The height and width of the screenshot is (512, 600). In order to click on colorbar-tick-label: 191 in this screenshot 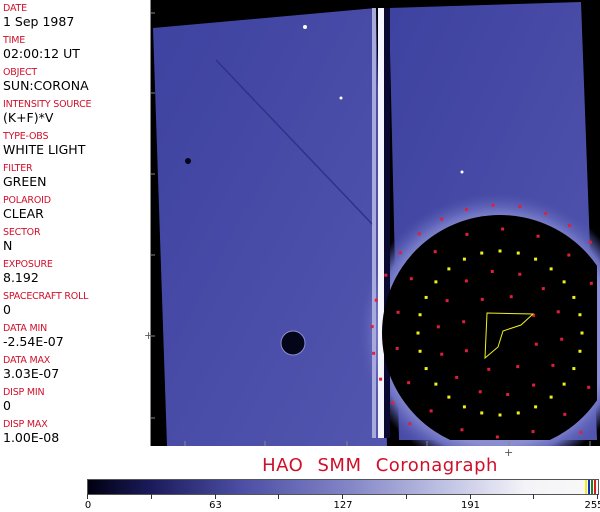, I will do `click(470, 505)`.